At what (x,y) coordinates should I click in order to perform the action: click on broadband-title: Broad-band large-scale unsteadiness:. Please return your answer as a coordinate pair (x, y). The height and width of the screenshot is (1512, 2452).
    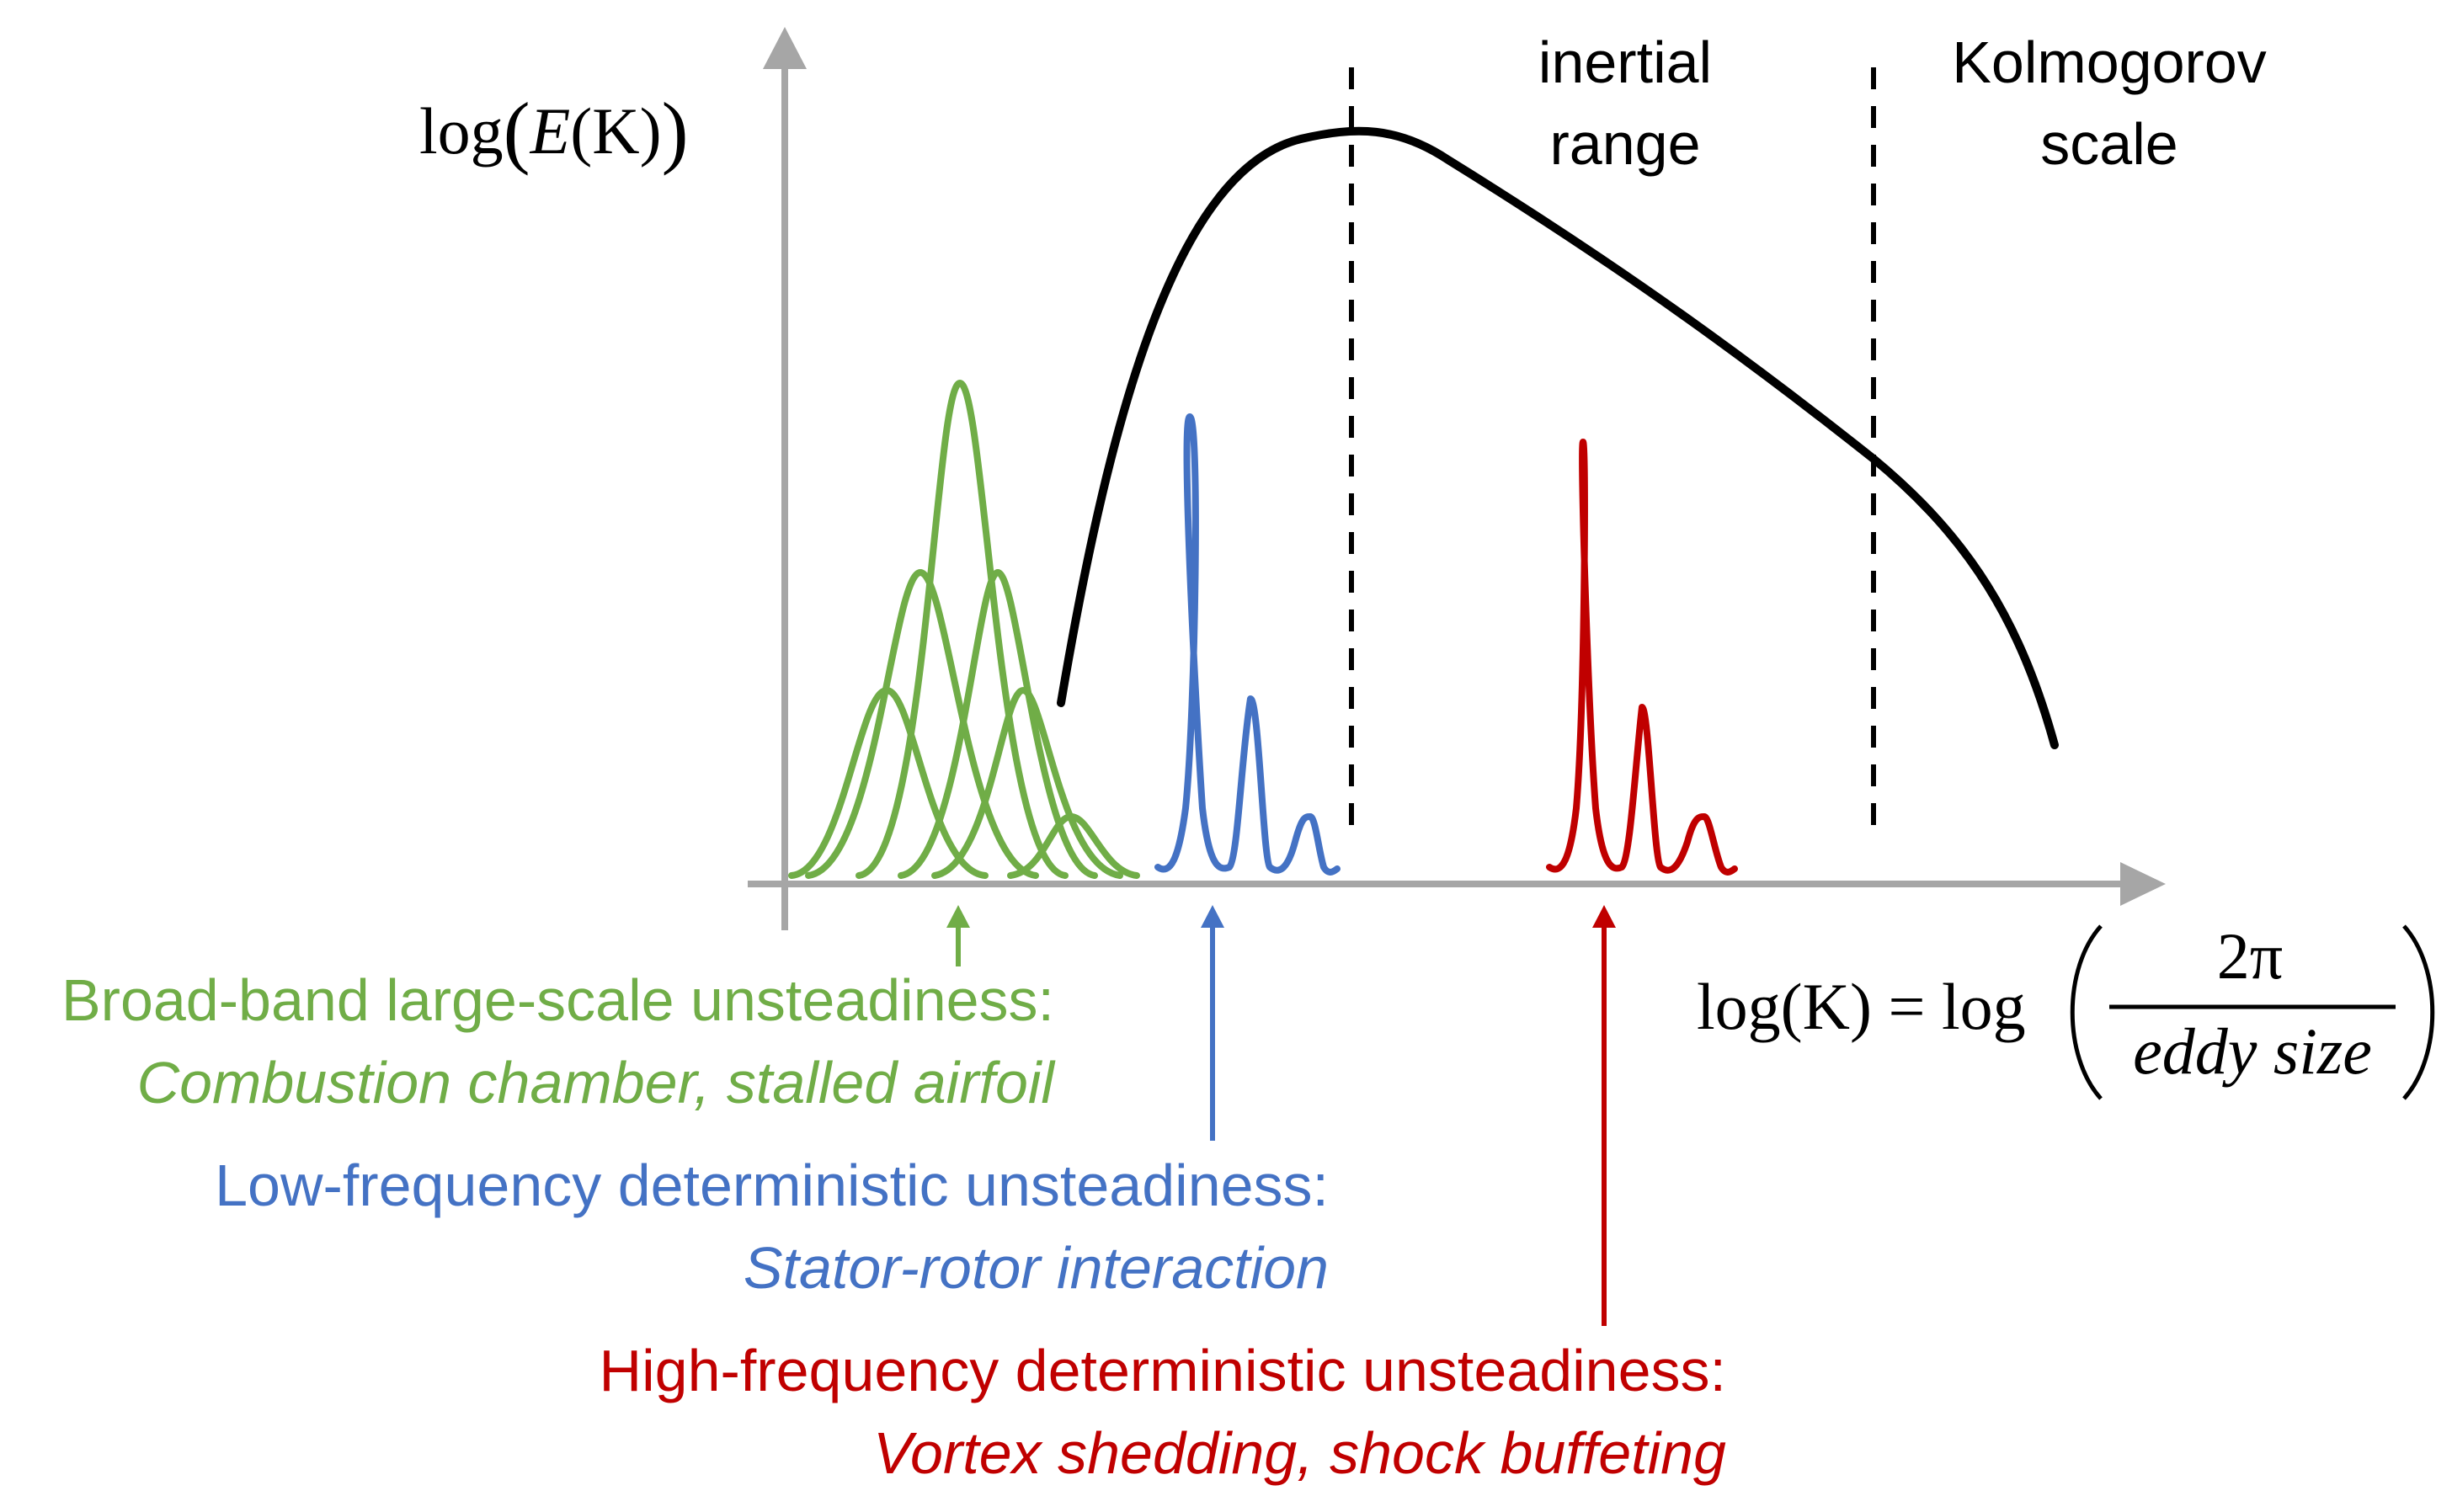
    Looking at the image, I should click on (557, 1000).